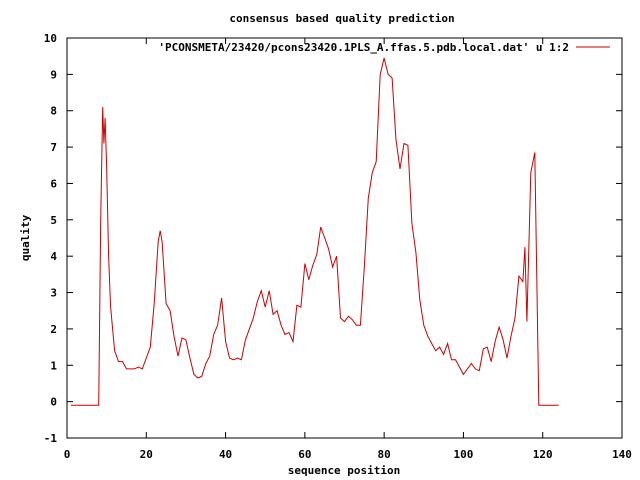 Image resolution: width=640 pixels, height=480 pixels. Describe the element at coordinates (51, 438) in the screenshot. I see `y-tick-label: -1` at that location.